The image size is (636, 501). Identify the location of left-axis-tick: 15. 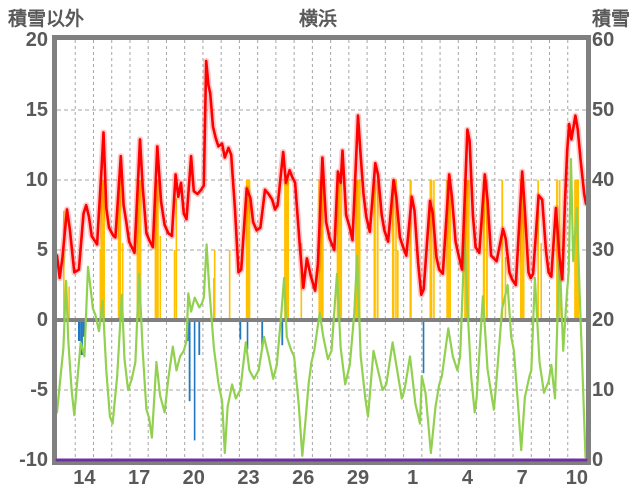
(36, 110).